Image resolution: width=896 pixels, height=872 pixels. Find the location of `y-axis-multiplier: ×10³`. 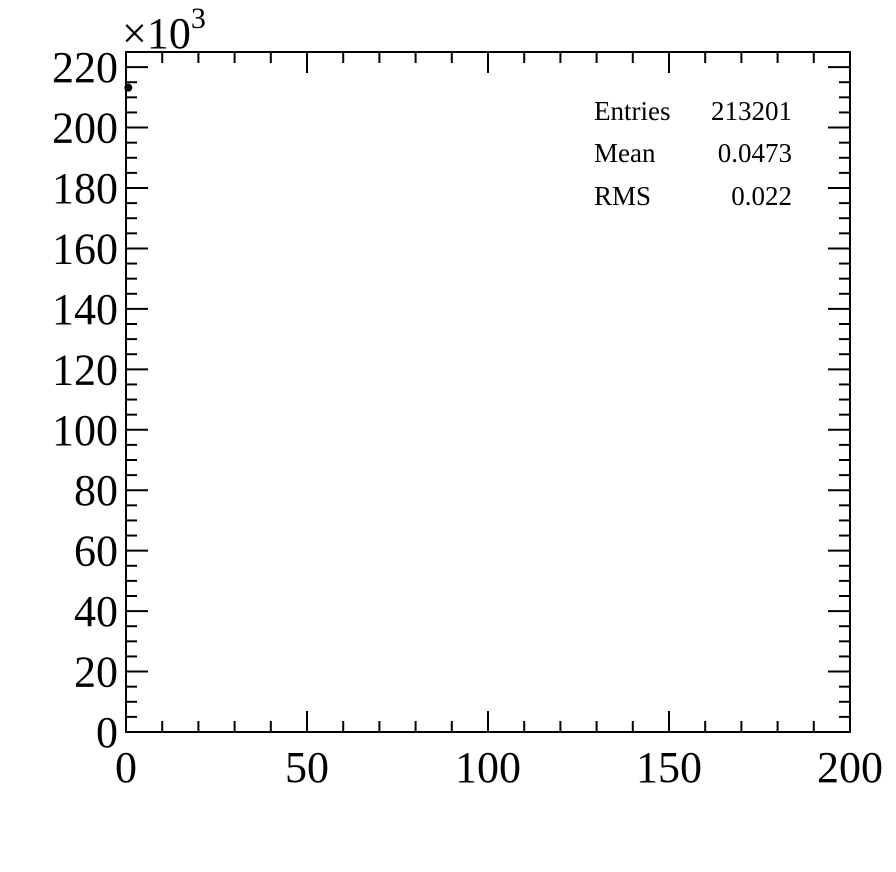

y-axis-multiplier: ×10³ is located at coordinates (164, 30).